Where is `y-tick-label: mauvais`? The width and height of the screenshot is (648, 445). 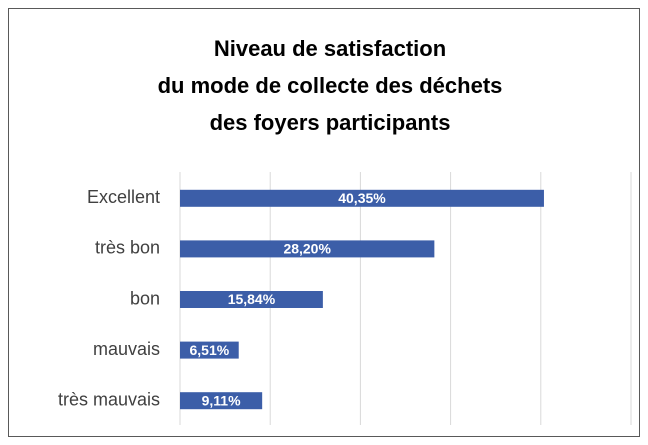 y-tick-label: mauvais is located at coordinates (126, 349).